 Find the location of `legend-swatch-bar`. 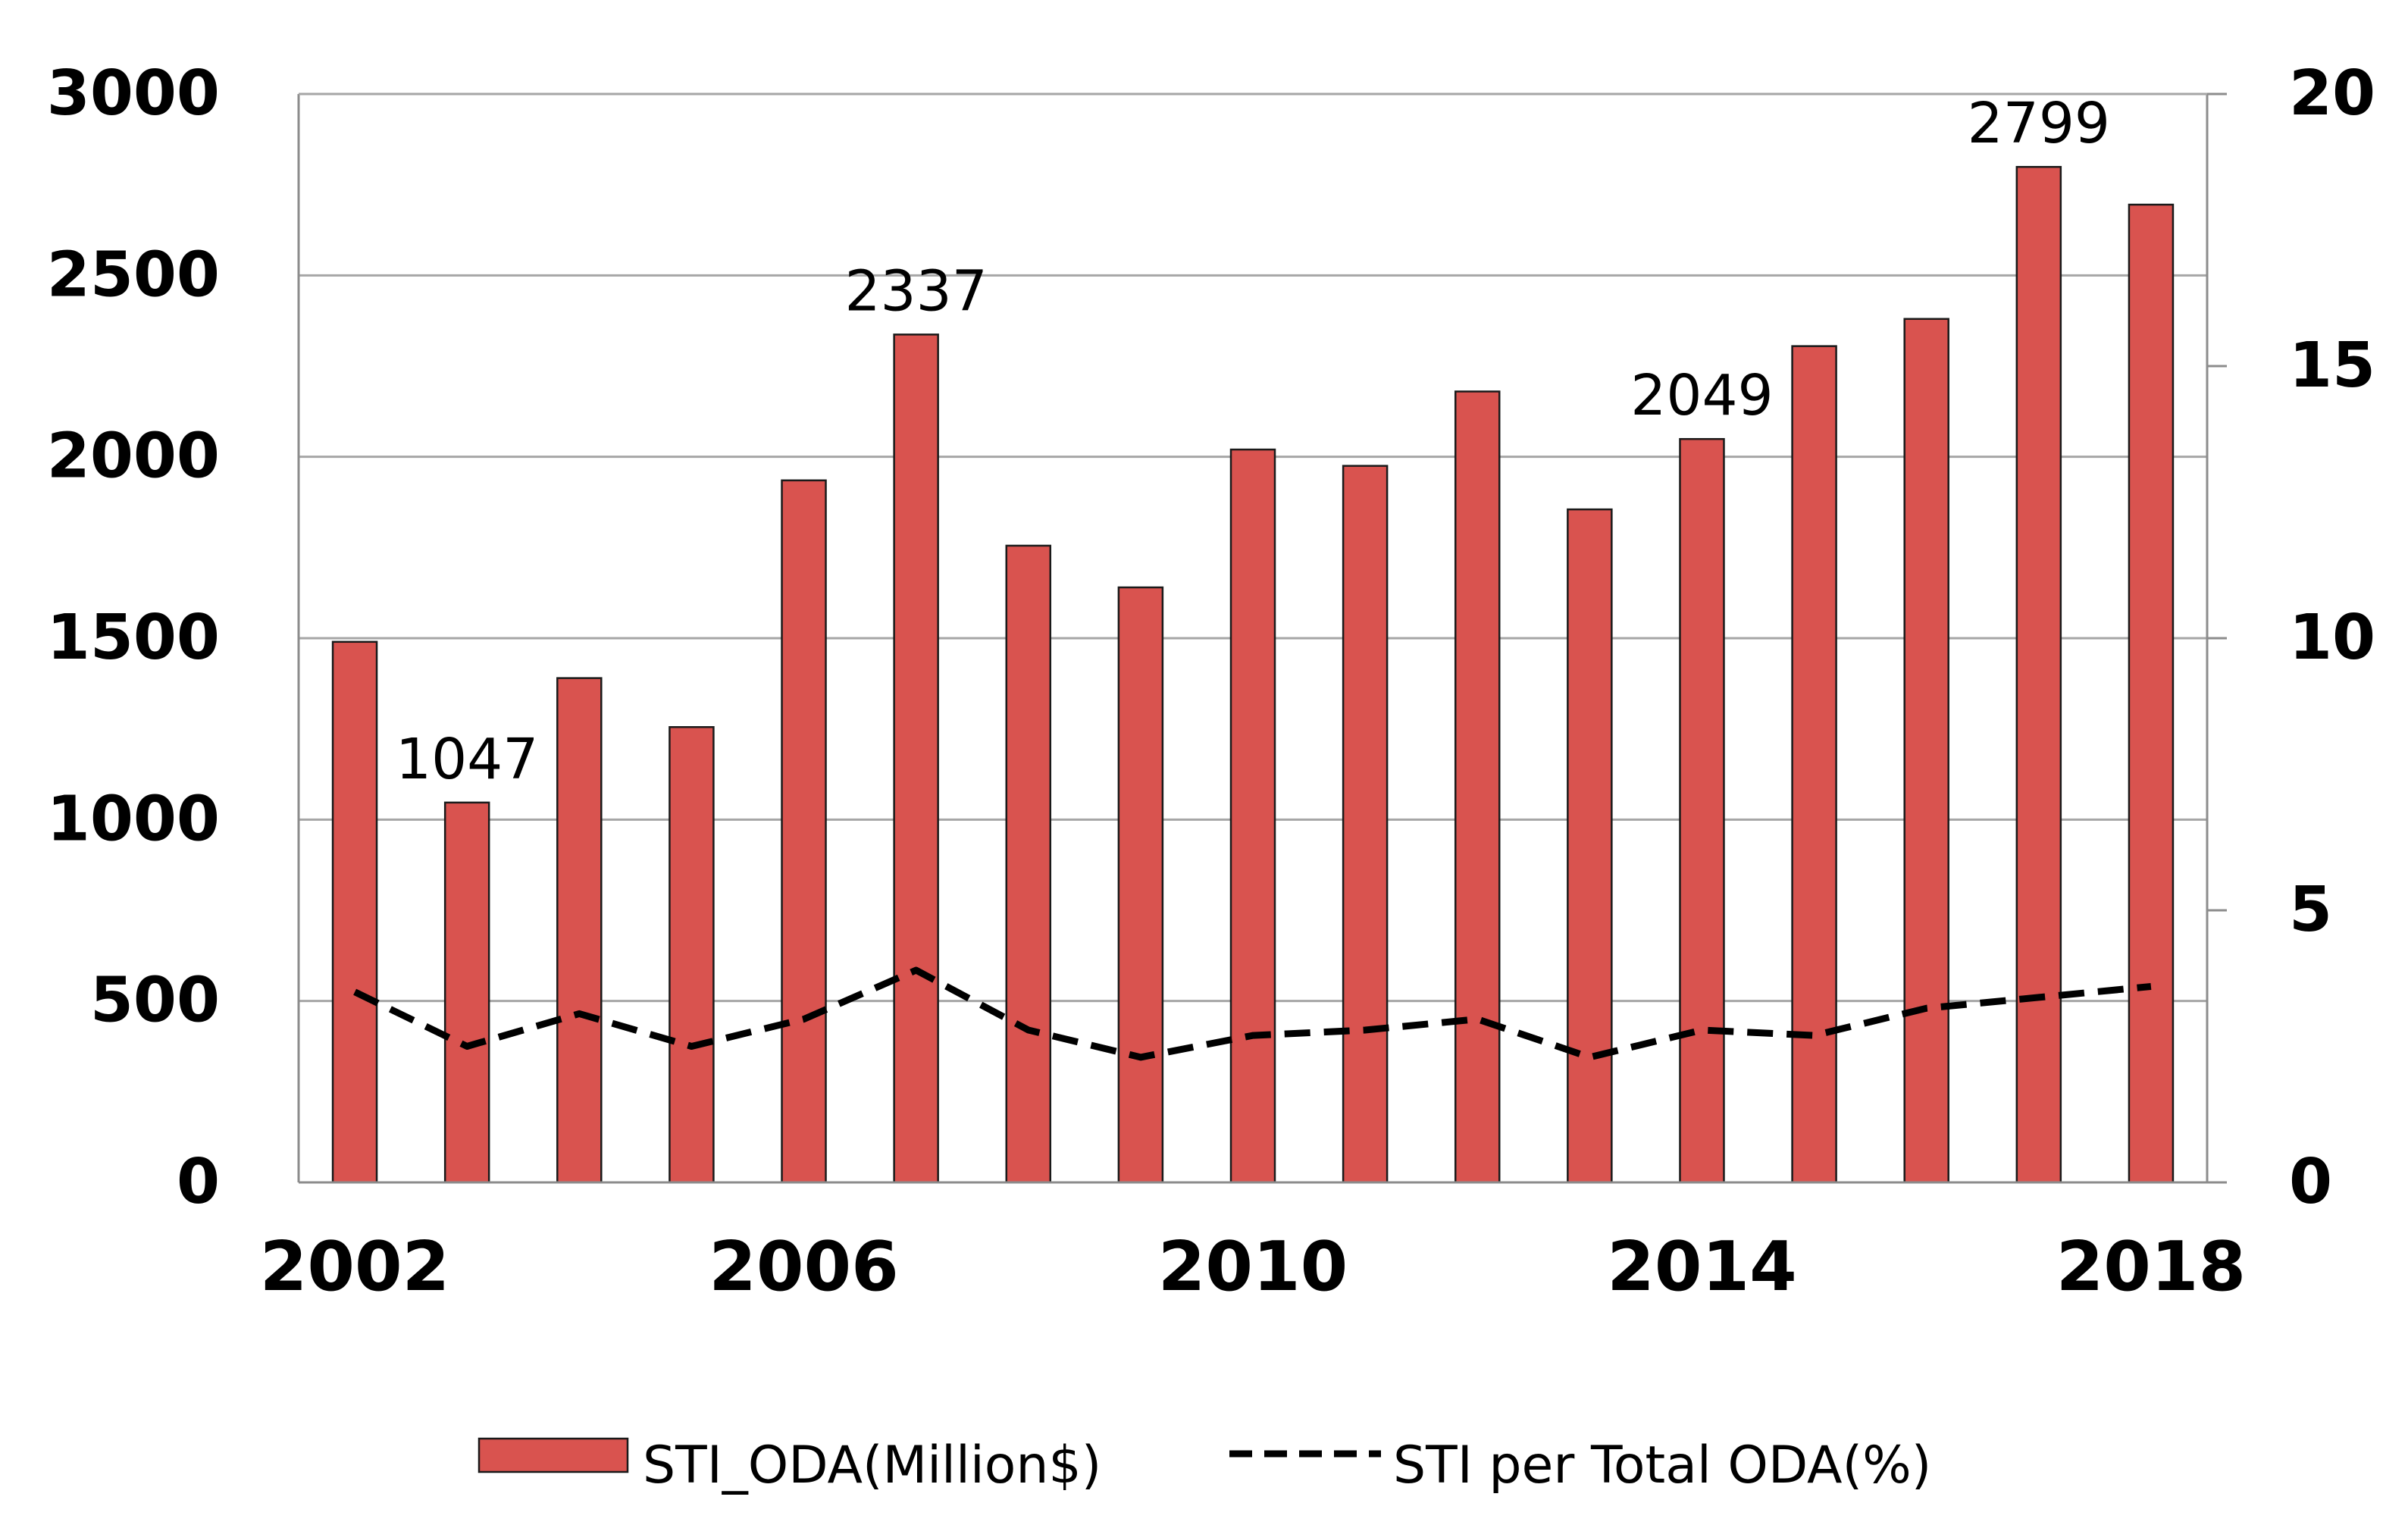

legend-swatch-bar is located at coordinates (553, 1455).